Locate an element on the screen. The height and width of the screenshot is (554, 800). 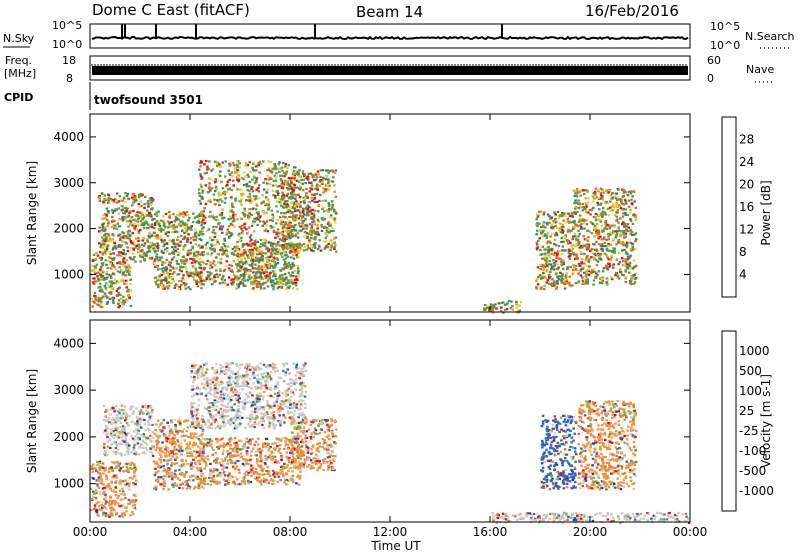
nsky-tick-bottom: 10^0 is located at coordinates (67, 44).